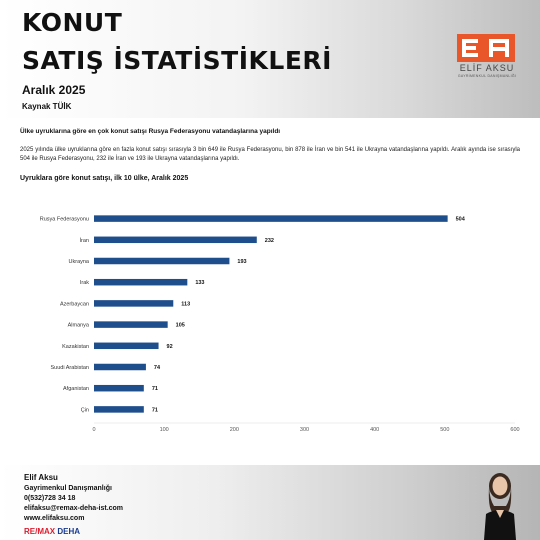 Image resolution: width=540 pixels, height=540 pixels. I want to click on category-label-suudi-arabistan: Suudi Arabistan, so click(69, 368).